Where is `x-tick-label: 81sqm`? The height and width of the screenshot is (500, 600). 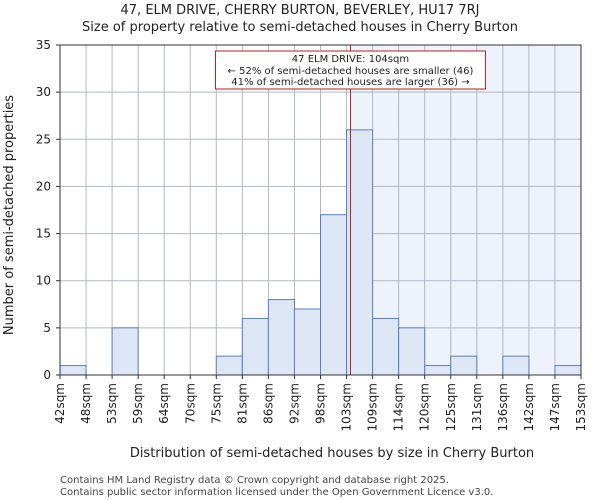
x-tick-label: 81sqm is located at coordinates (242, 403).